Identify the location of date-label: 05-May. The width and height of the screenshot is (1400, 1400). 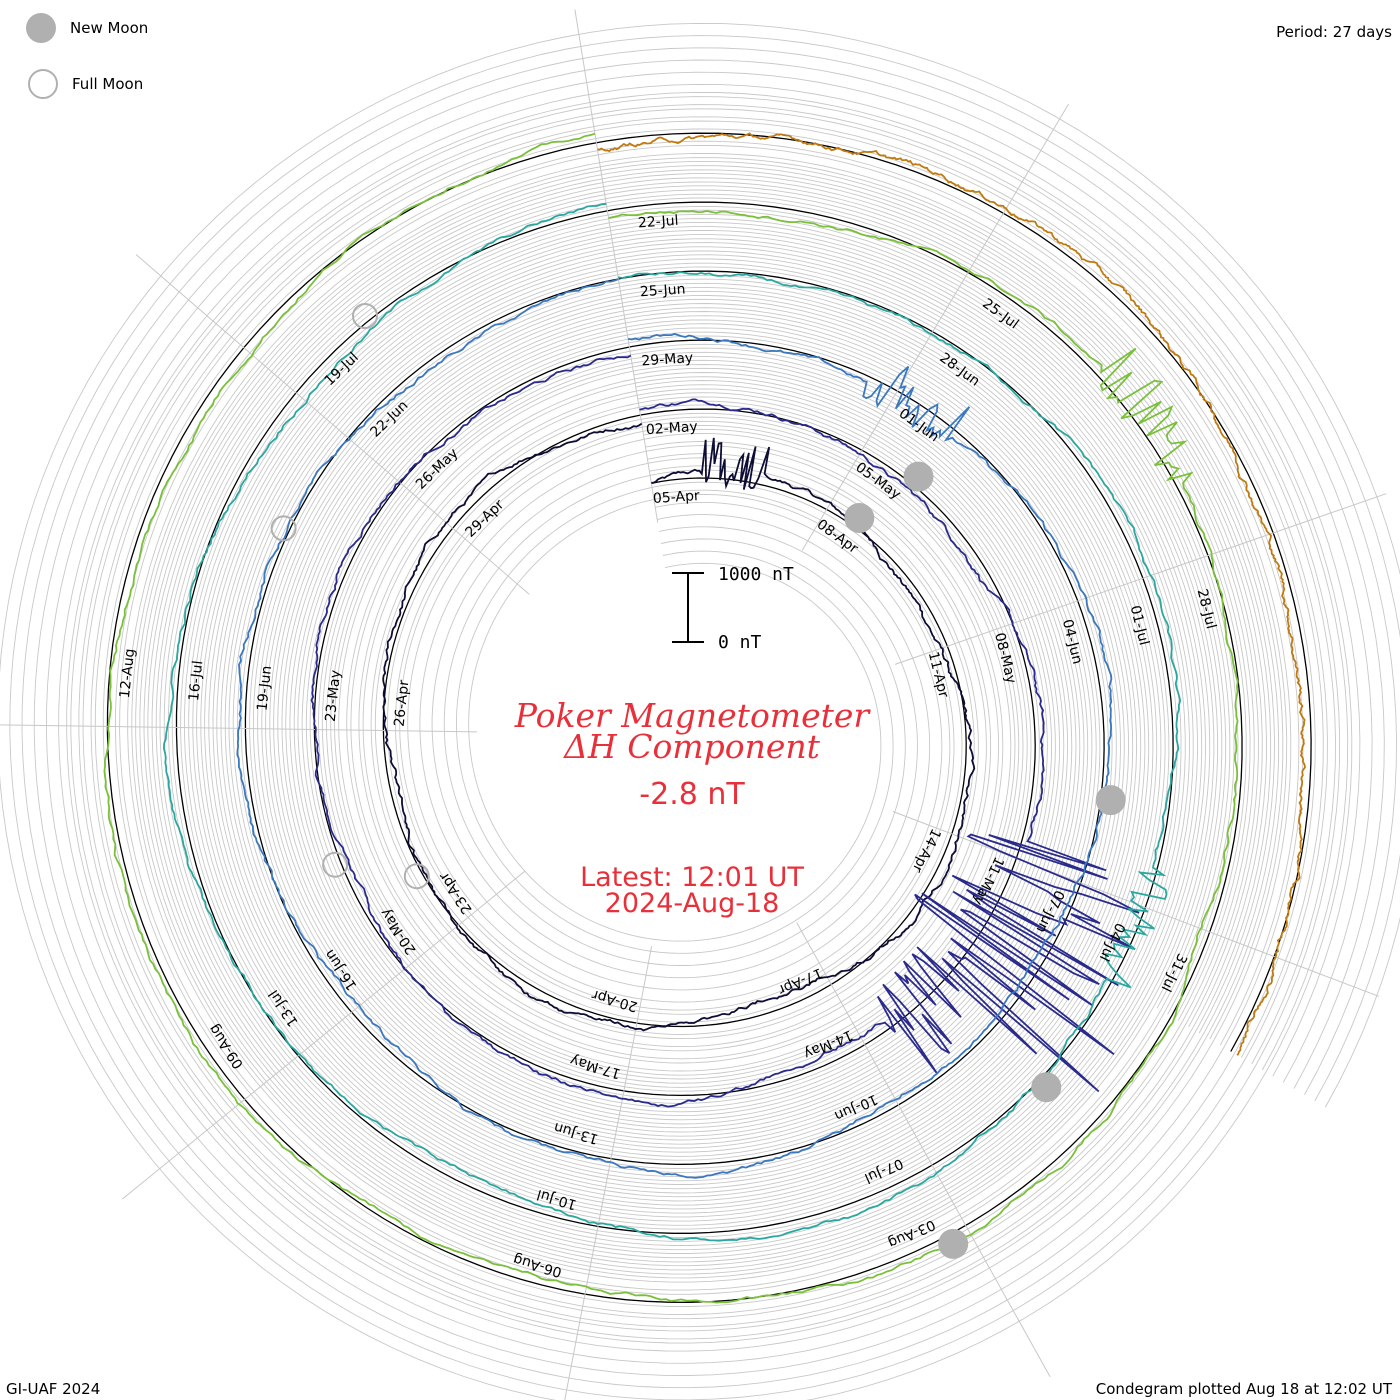
(877, 481).